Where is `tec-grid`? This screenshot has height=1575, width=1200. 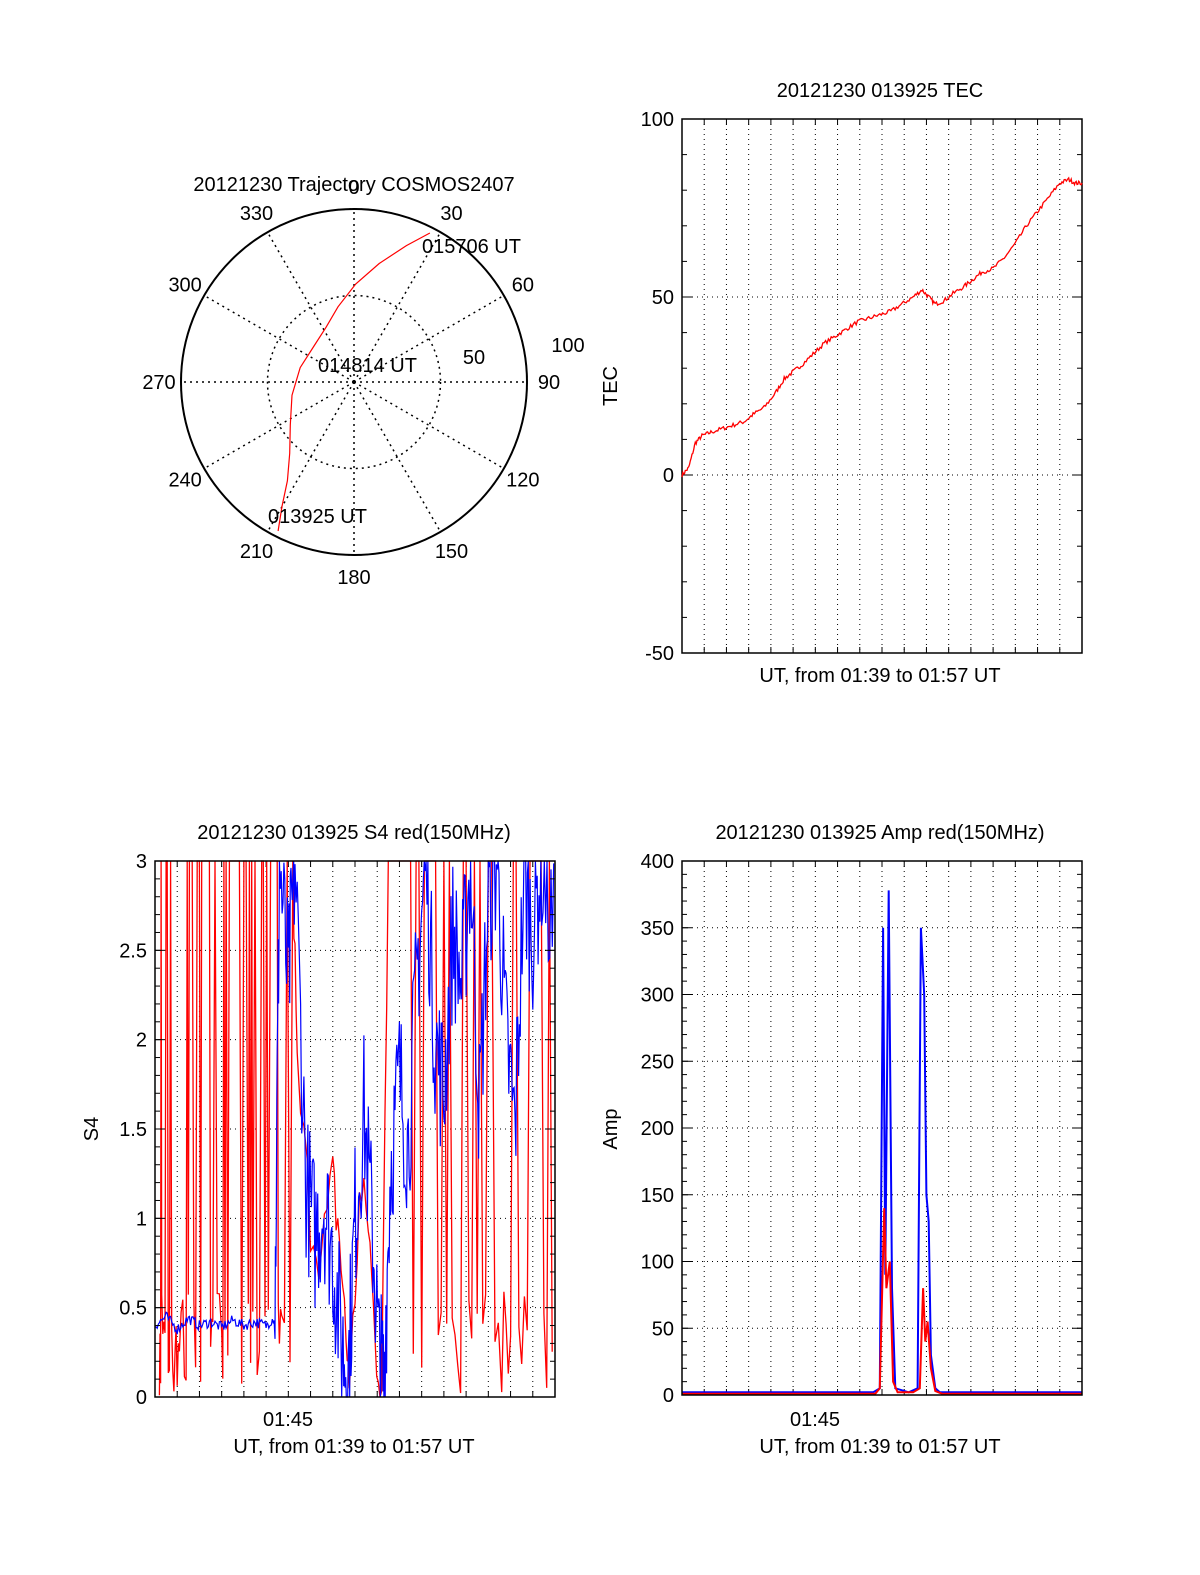 tec-grid is located at coordinates (882, 386).